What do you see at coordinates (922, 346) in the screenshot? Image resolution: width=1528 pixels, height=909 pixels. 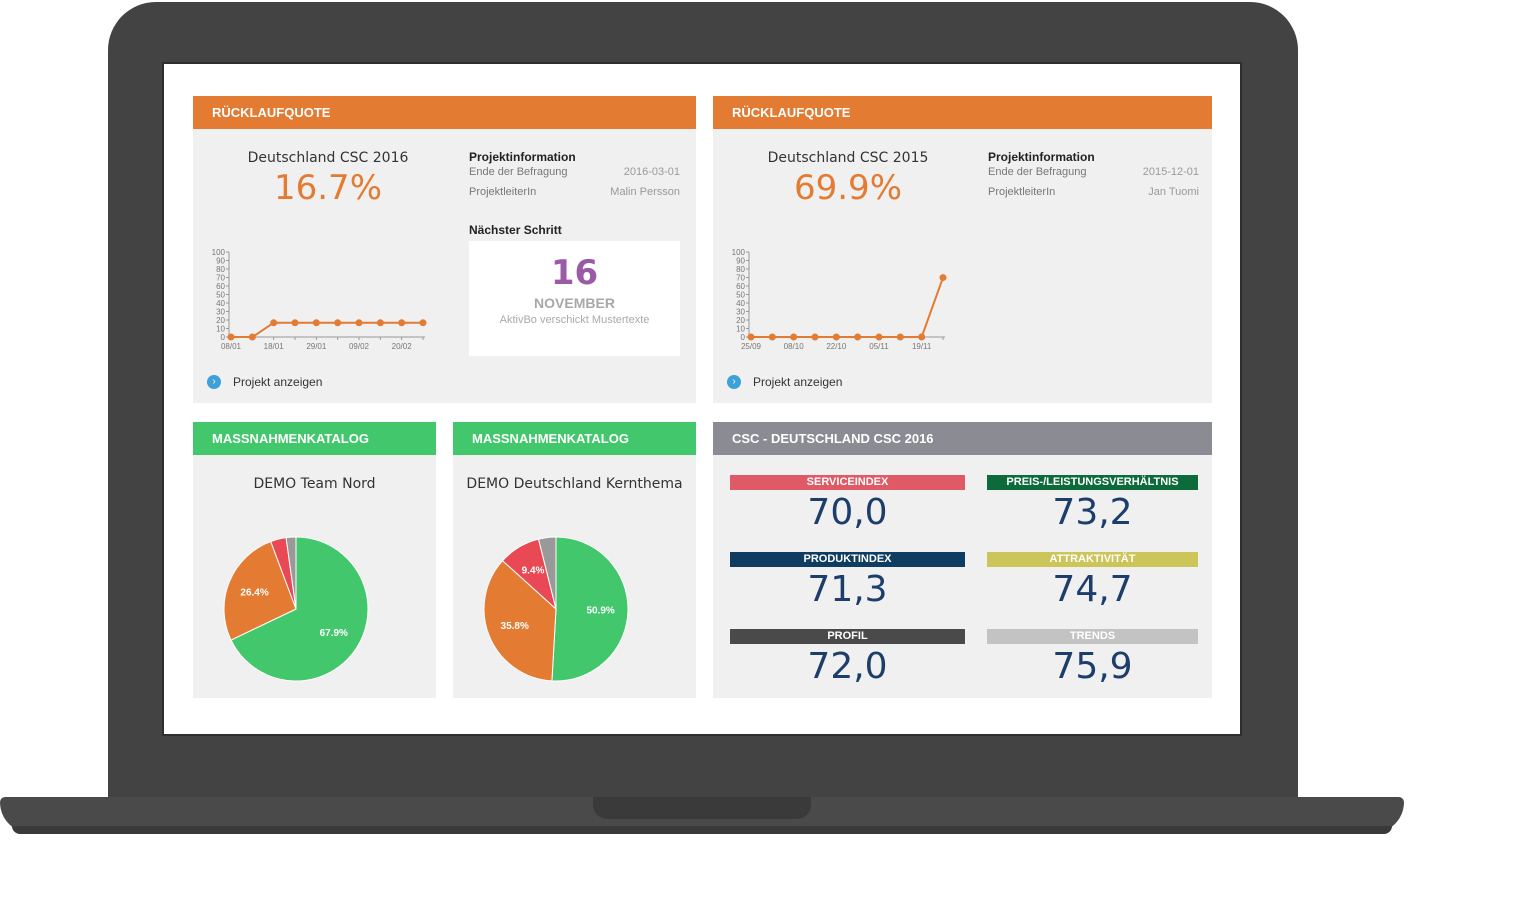 I see `x-tick-label: 19/11` at bounding box center [922, 346].